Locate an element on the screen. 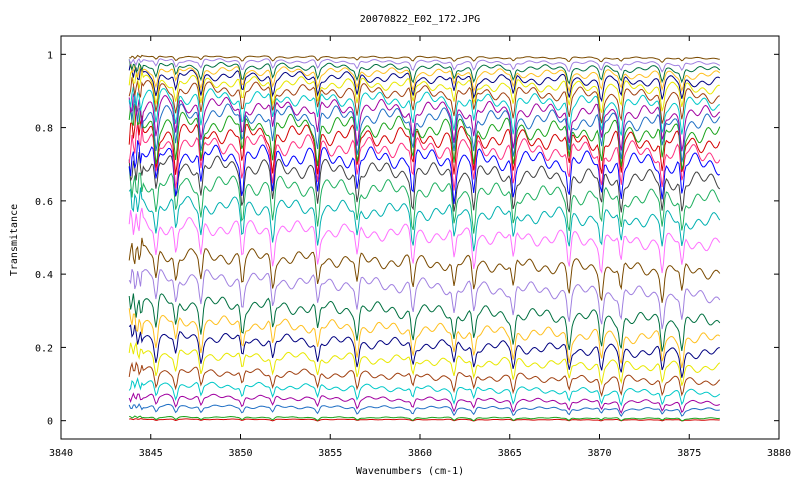 The height and width of the screenshot is (480, 800). chart-title: 20070822_E02_172.JPG is located at coordinates (420, 19).